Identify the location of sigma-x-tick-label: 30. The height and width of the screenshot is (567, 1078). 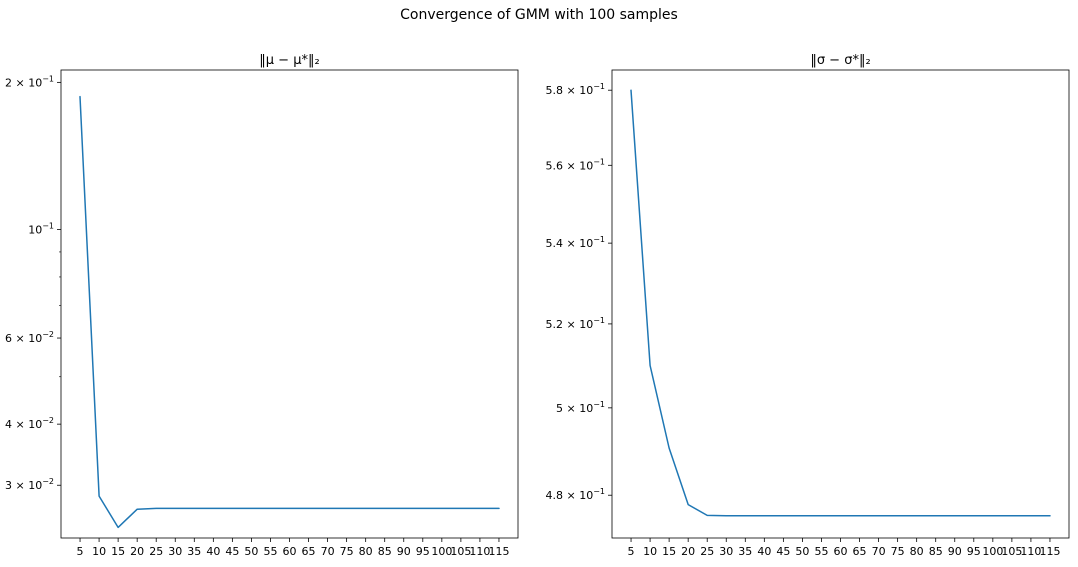
(726, 551).